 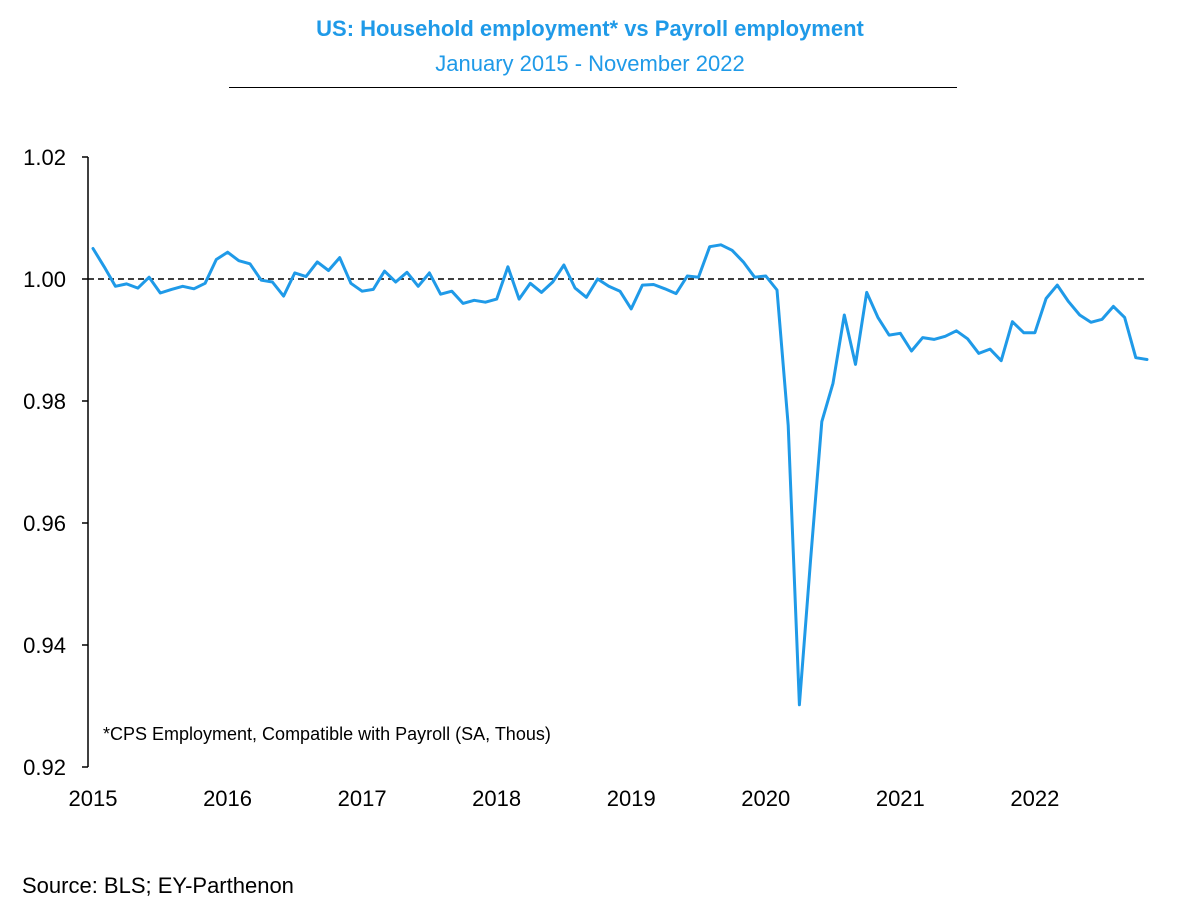 What do you see at coordinates (158, 885) in the screenshot?
I see `source-note: Source: BLS; EY-Parthenon` at bounding box center [158, 885].